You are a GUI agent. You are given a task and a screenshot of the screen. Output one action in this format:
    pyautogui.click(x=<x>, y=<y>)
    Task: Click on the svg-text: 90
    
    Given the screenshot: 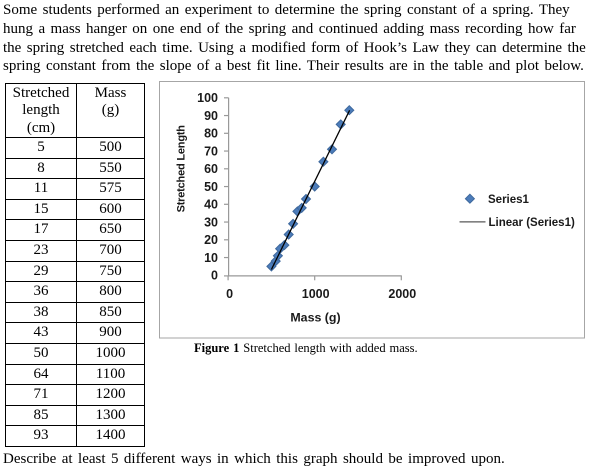 What is the action you would take?
    pyautogui.click(x=211, y=116)
    